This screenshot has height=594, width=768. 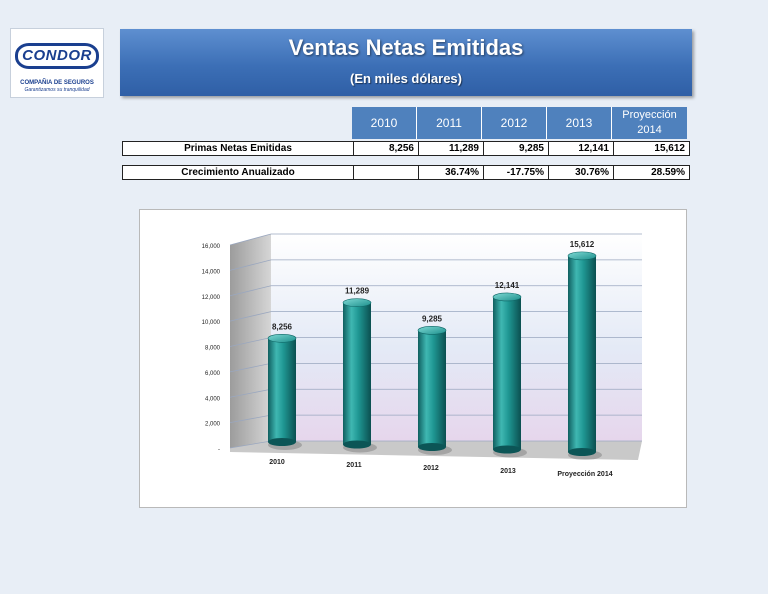 I want to click on y-tick-label: -, so click(x=219, y=450).